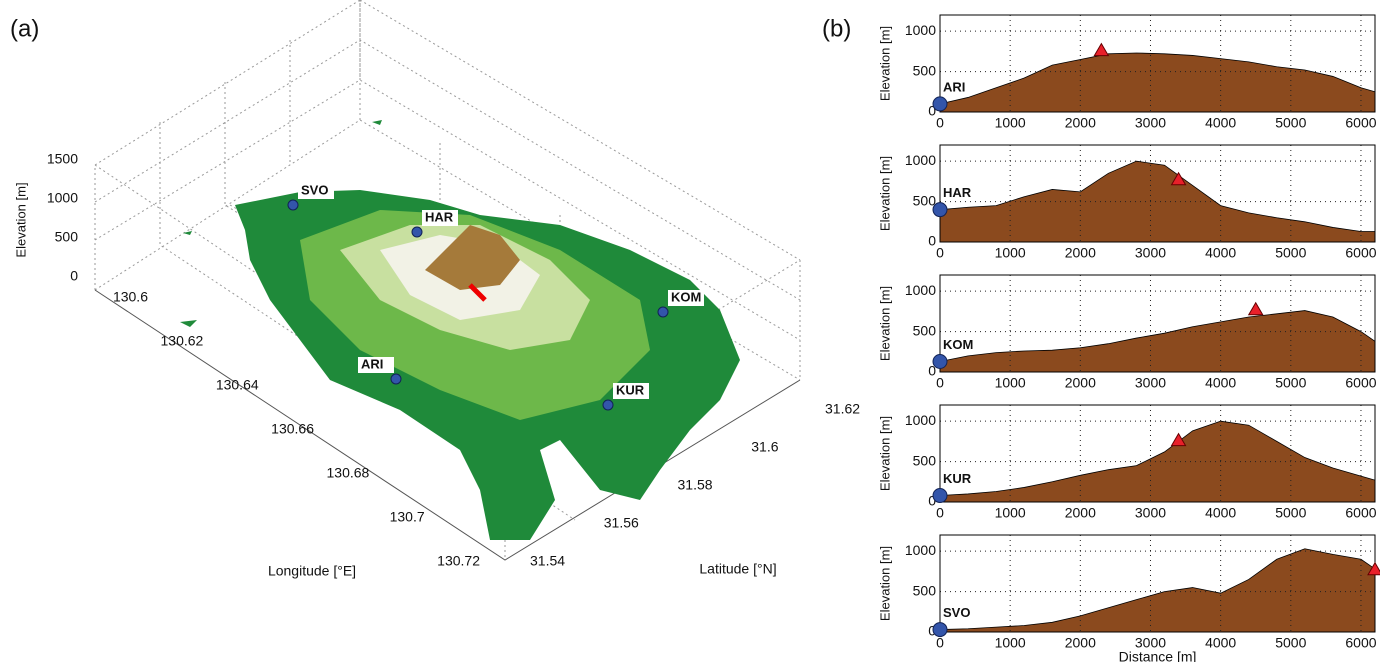 The width and height of the screenshot is (1380, 667). What do you see at coordinates (348, 473) in the screenshot?
I see `tick-label: 130.68` at bounding box center [348, 473].